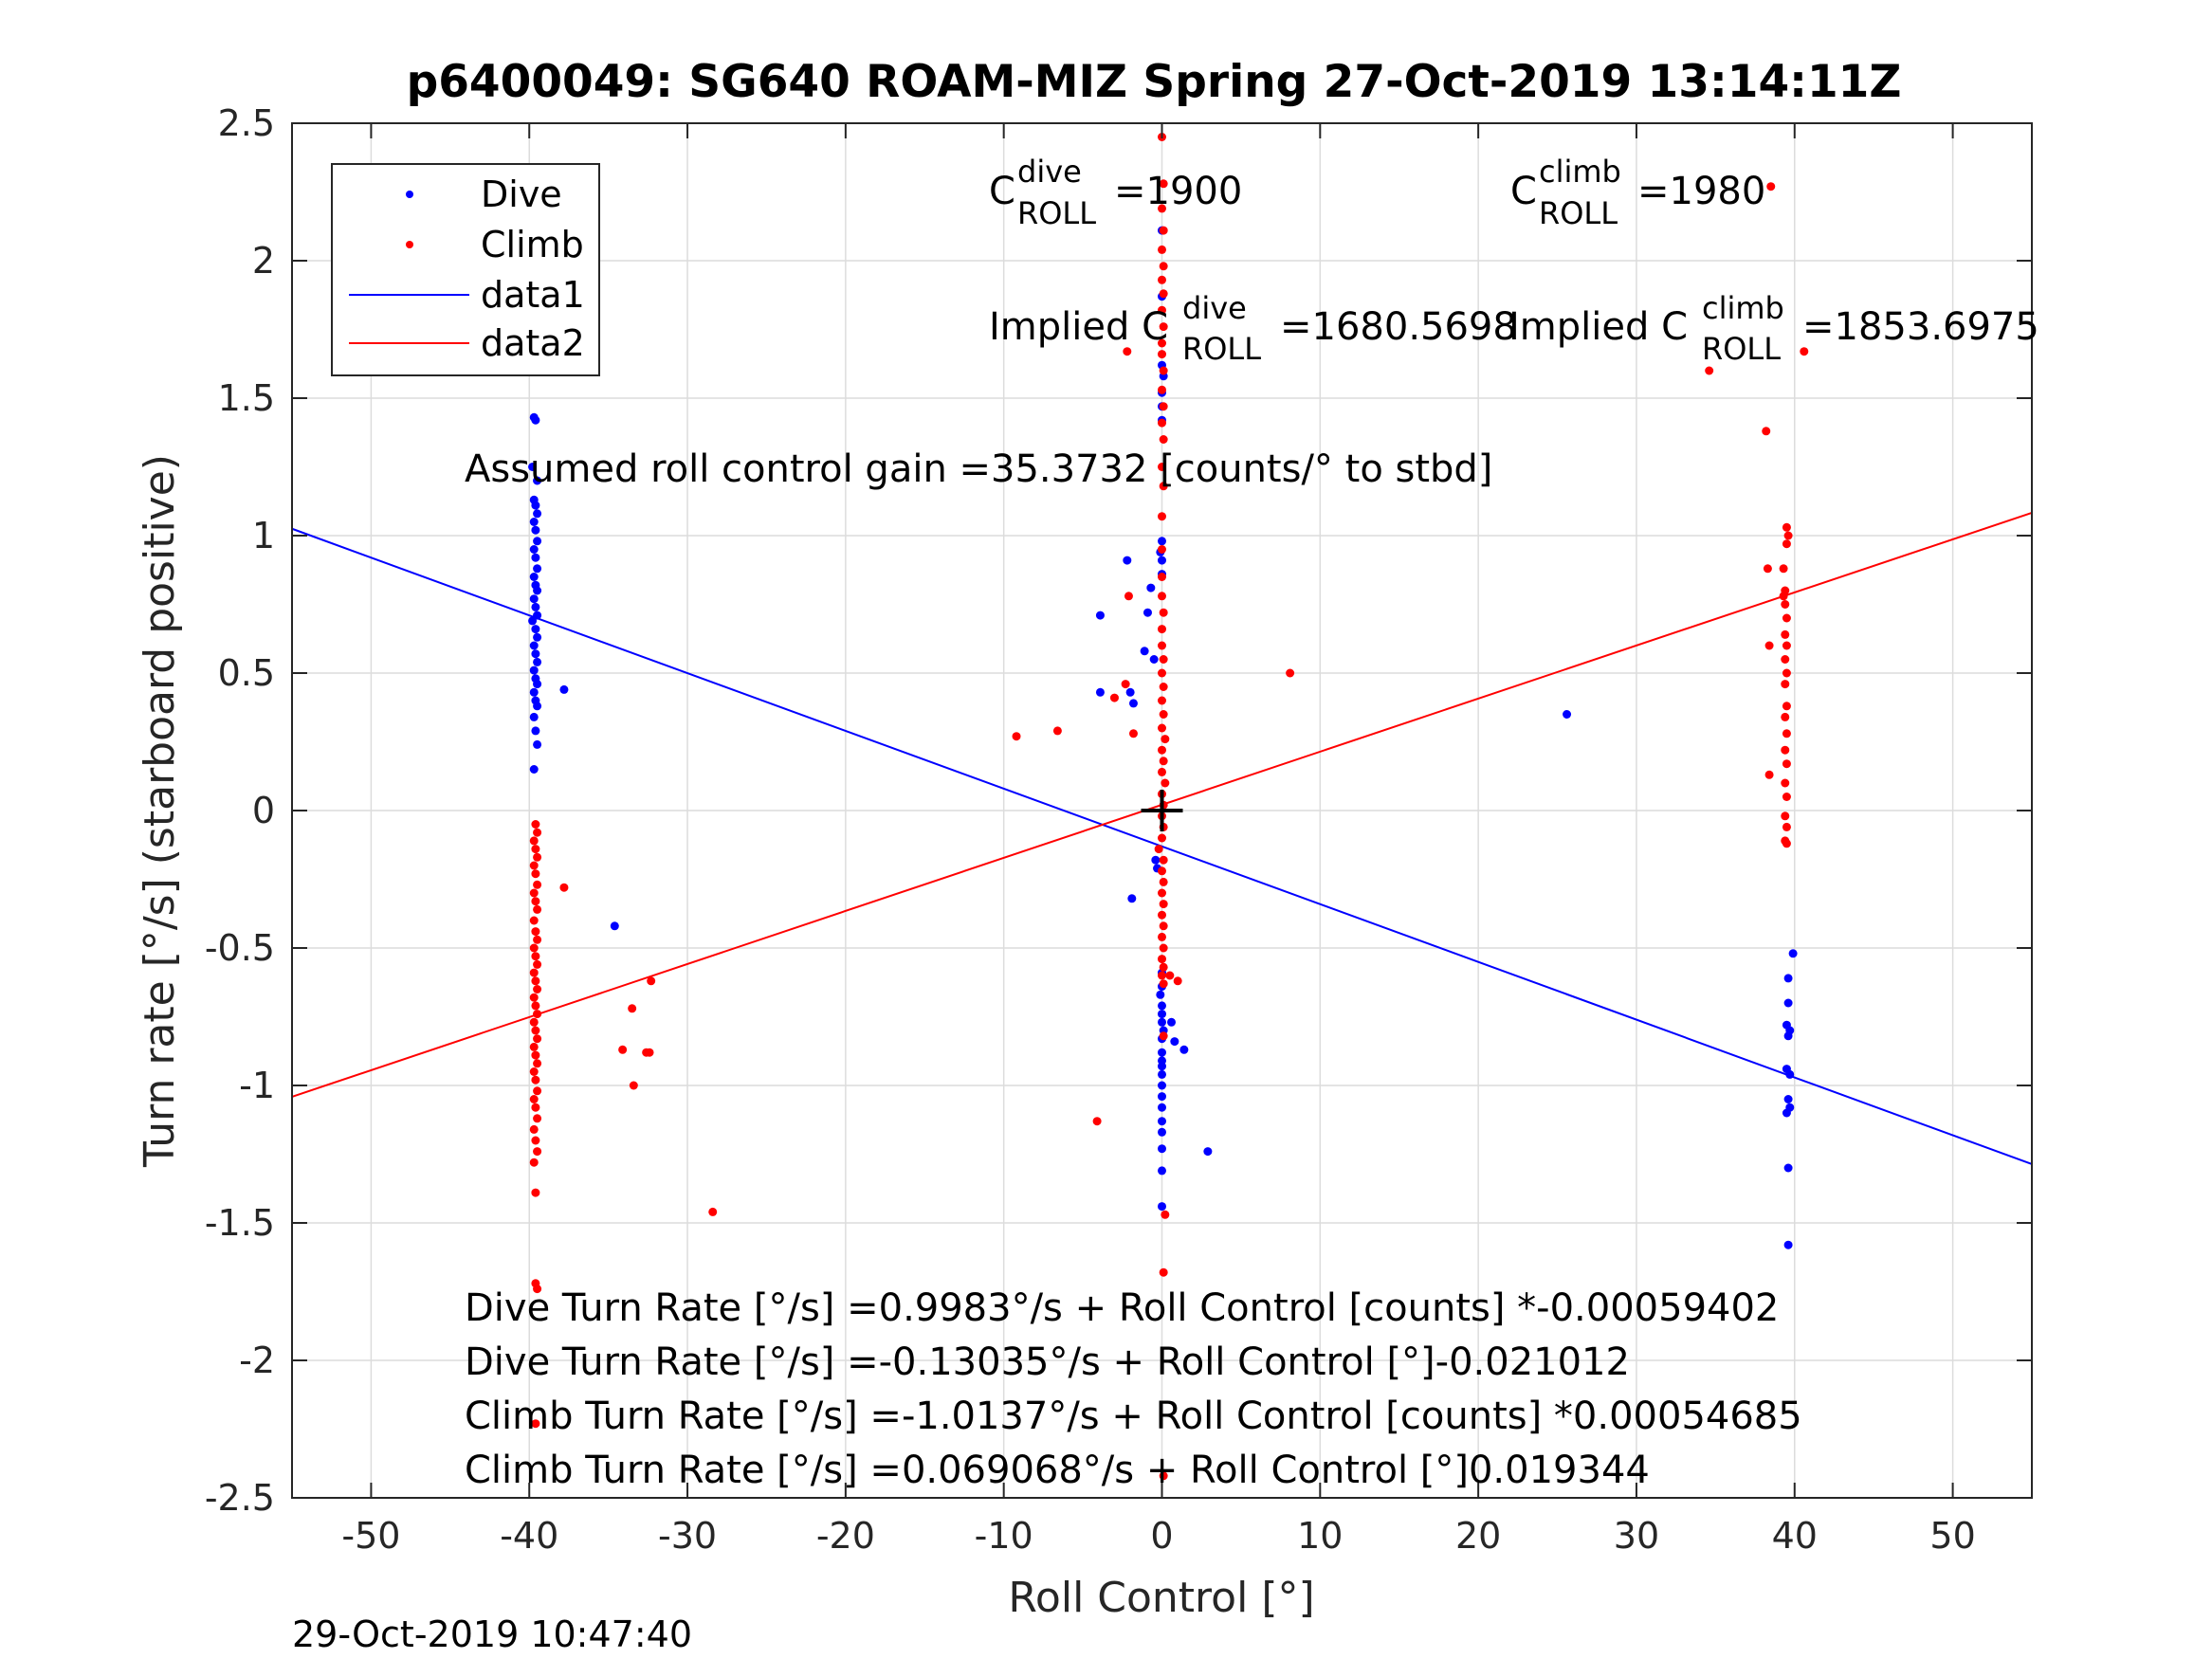 The height and width of the screenshot is (1659, 2212). I want to click on implied-climb-sup: climb, so click(1743, 308).